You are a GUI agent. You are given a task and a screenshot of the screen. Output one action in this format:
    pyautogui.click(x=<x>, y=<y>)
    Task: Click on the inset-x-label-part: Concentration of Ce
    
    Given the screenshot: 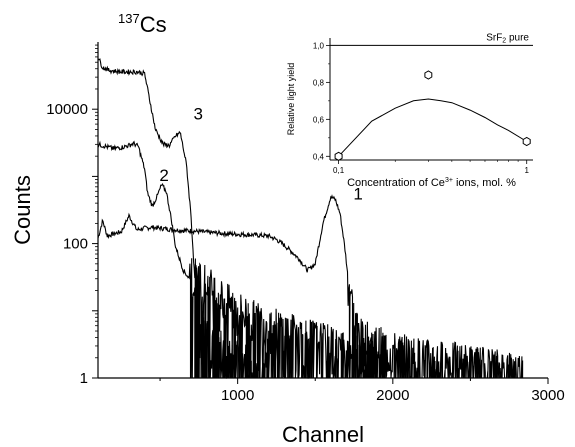 What is the action you would take?
    pyautogui.click(x=396, y=183)
    